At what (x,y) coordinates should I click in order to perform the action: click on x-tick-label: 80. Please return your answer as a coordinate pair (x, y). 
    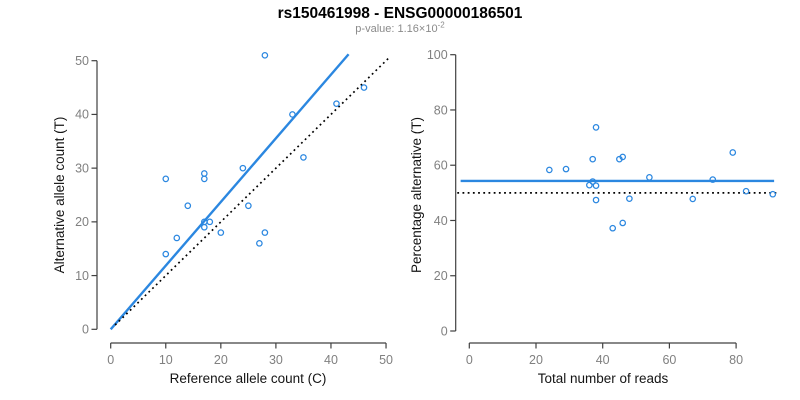
    Looking at the image, I should click on (736, 360).